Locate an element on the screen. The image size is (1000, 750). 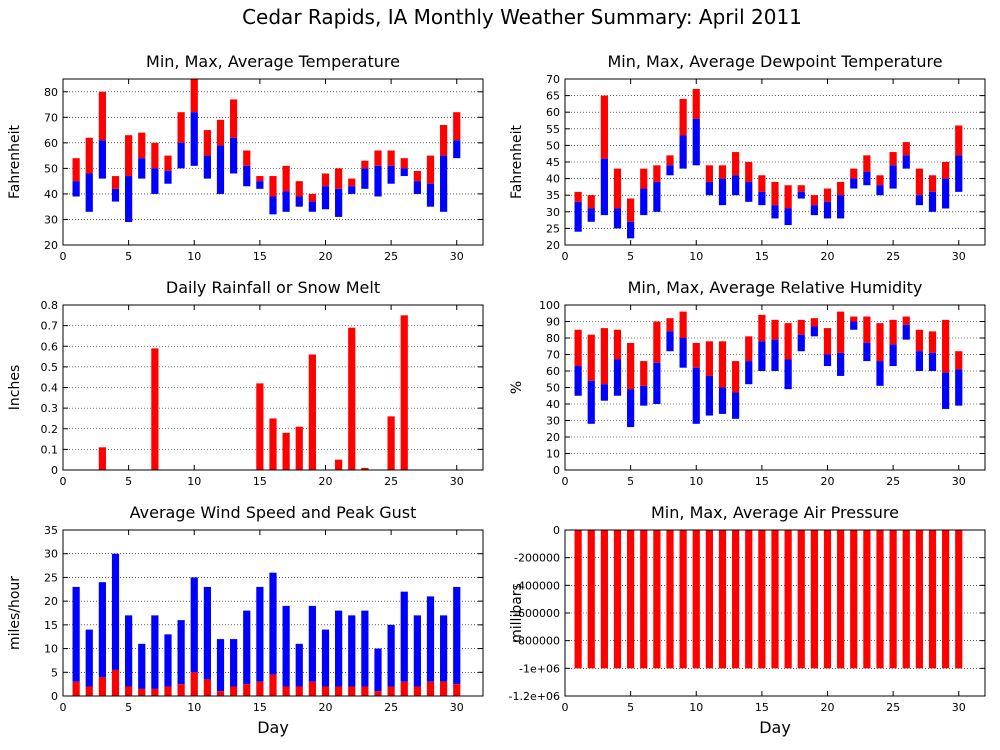
plot-frame is located at coordinates (273, 613).